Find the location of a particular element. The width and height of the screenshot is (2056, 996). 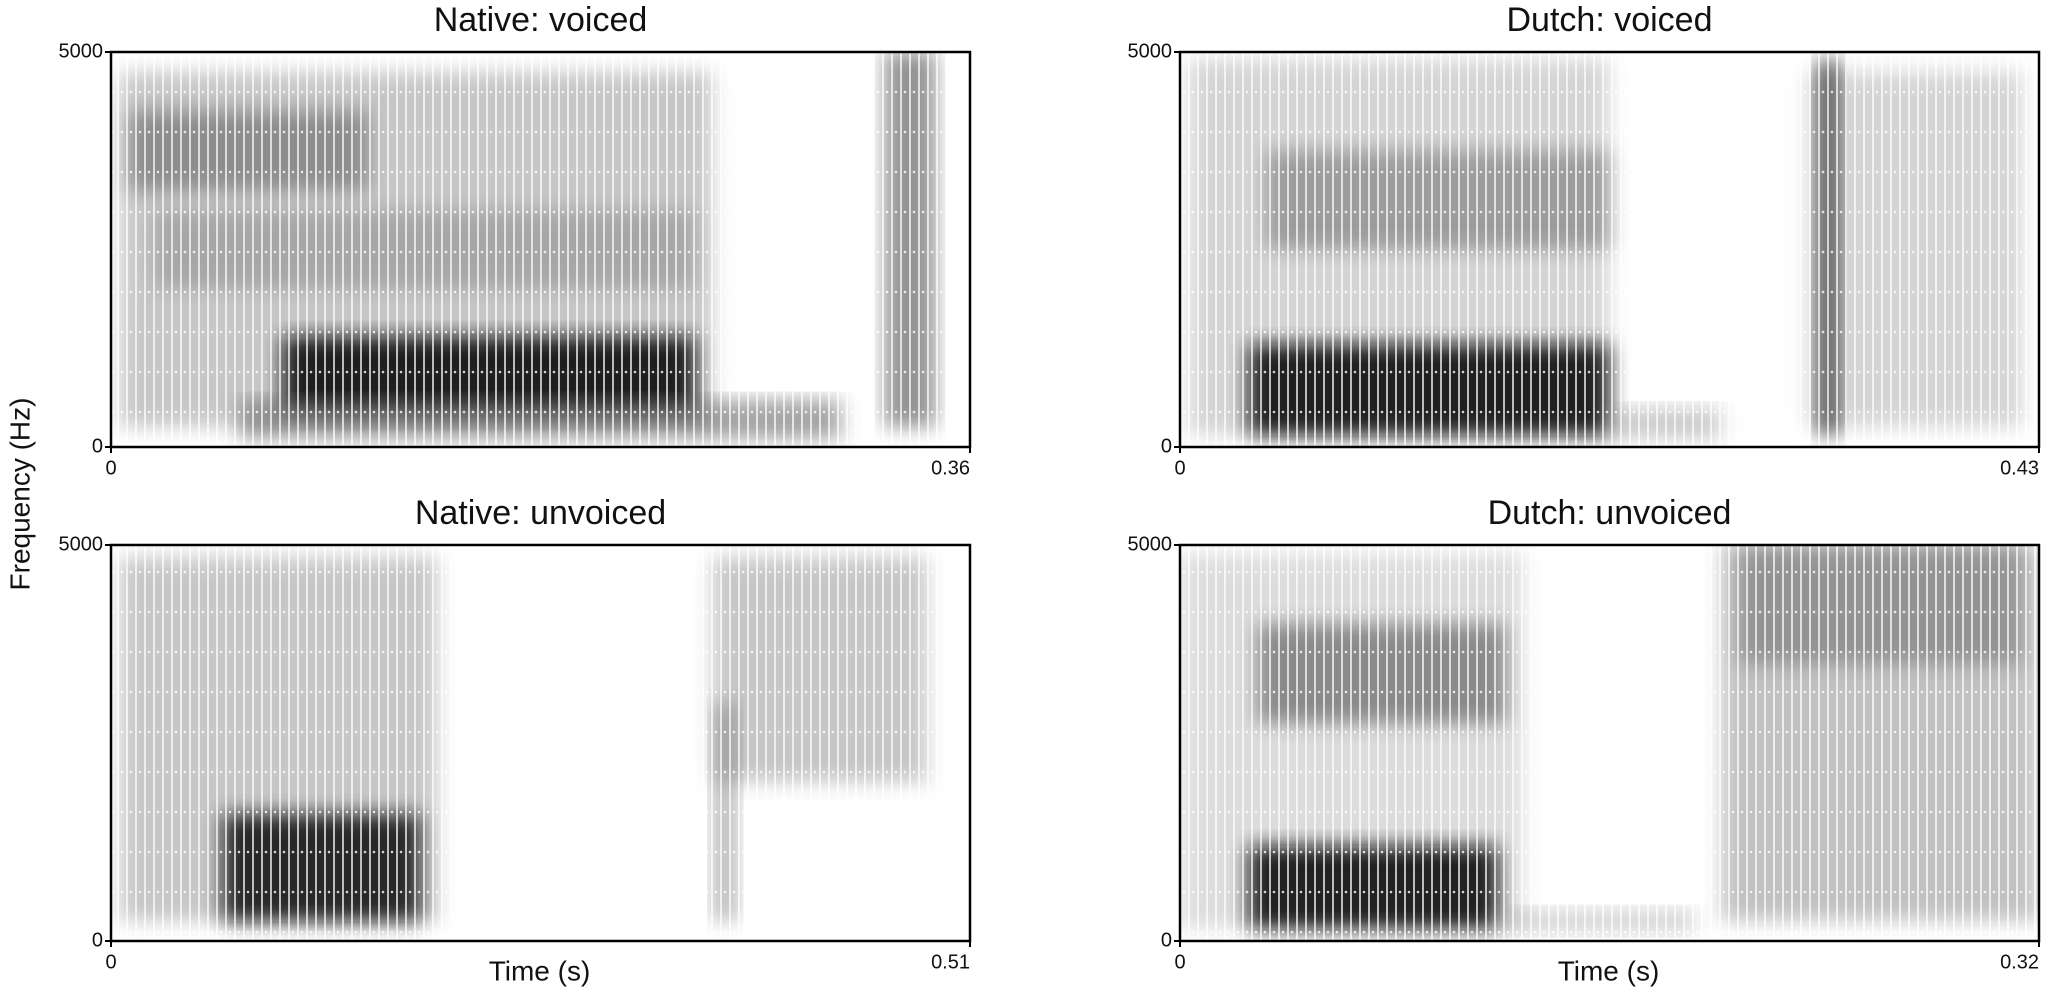

panel-title: Native: voiced is located at coordinates (541, 20).